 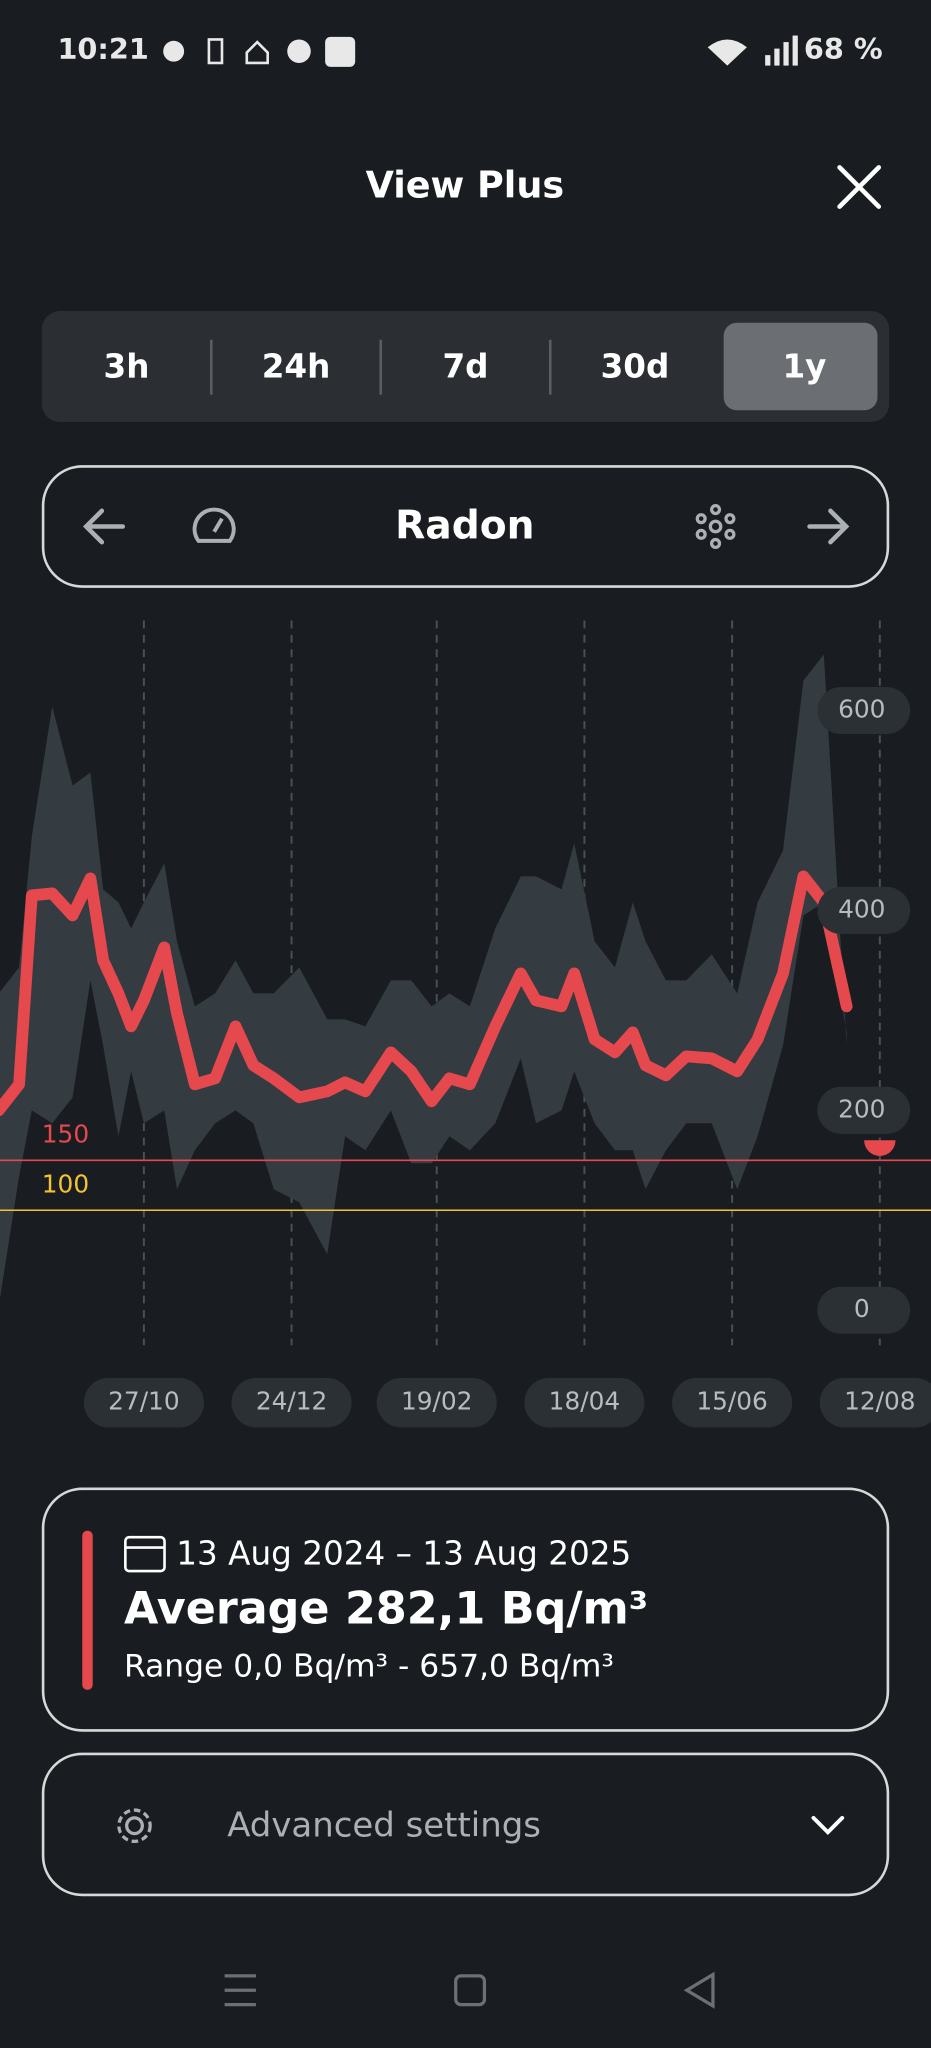 I want to click on tab-selected, so click(x=800, y=366).